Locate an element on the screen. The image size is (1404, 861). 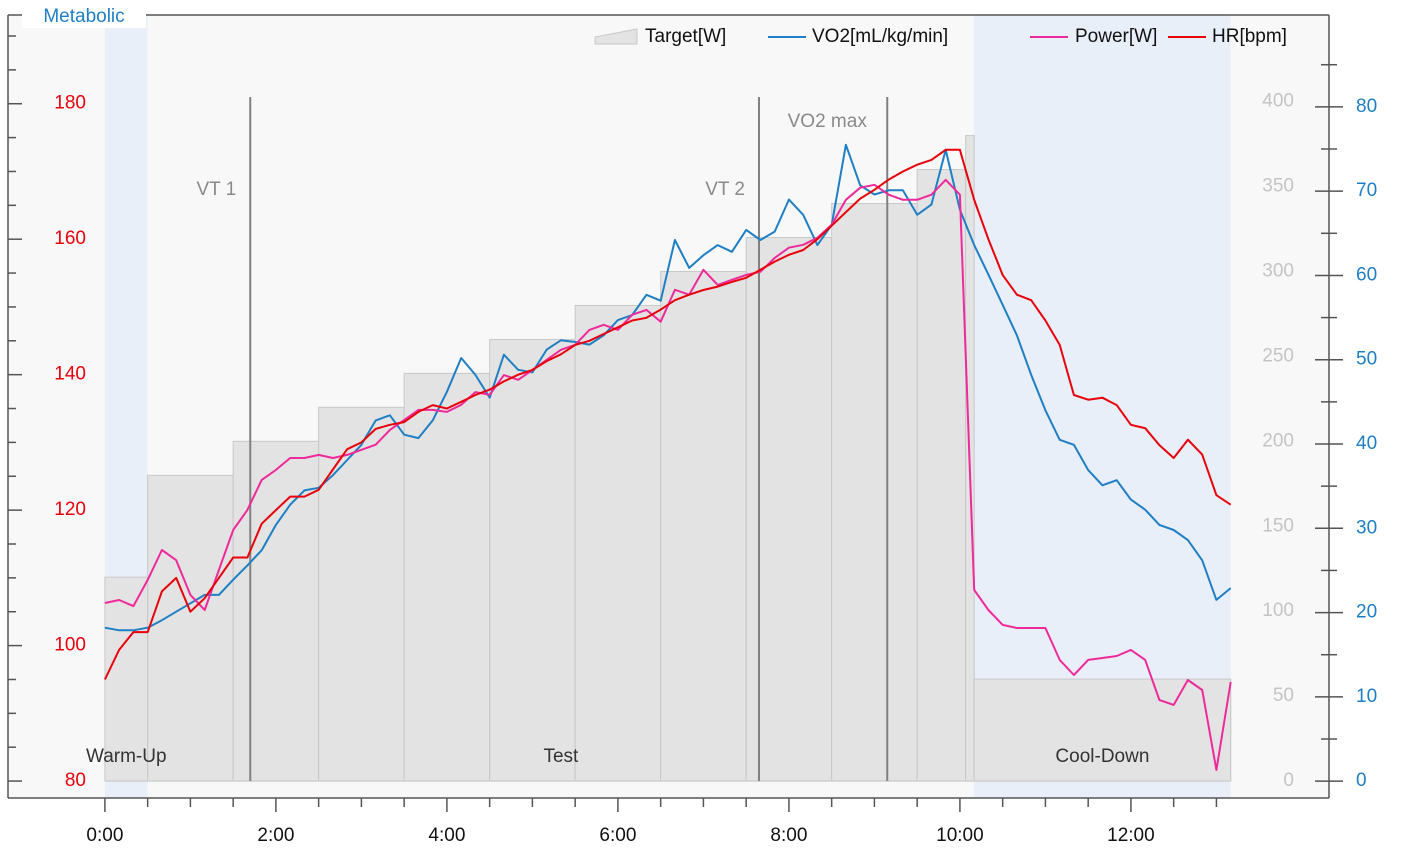
y-tick-label: 100 is located at coordinates (70, 645).